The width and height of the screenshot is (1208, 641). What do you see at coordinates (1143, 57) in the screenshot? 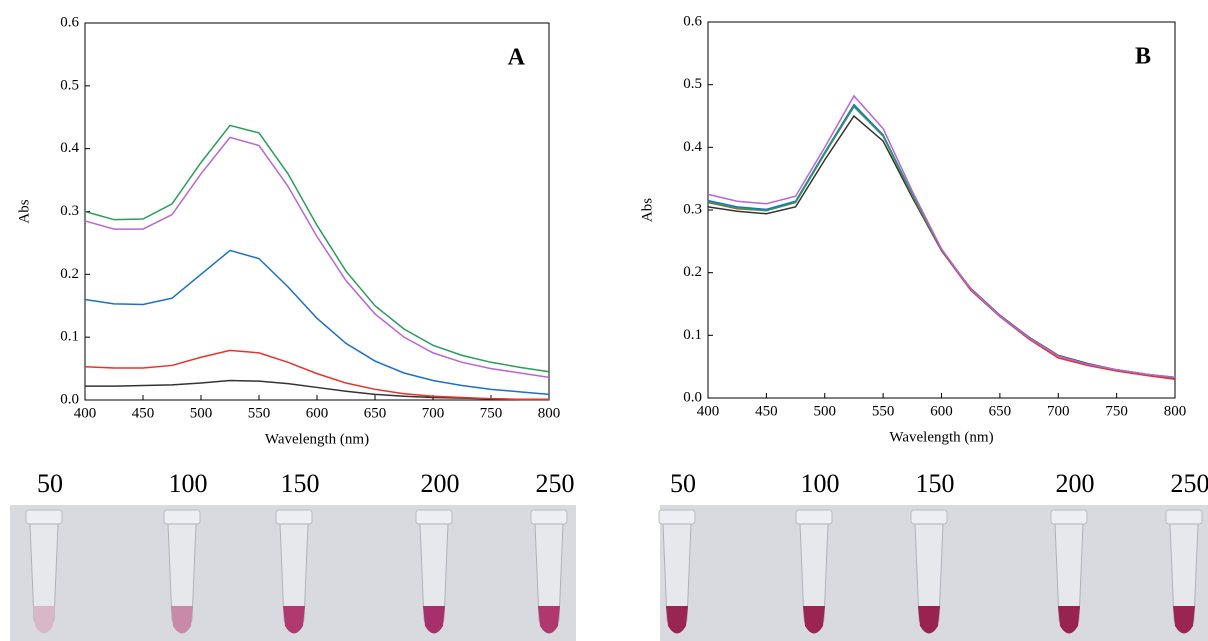
I see `panel-label: B` at bounding box center [1143, 57].